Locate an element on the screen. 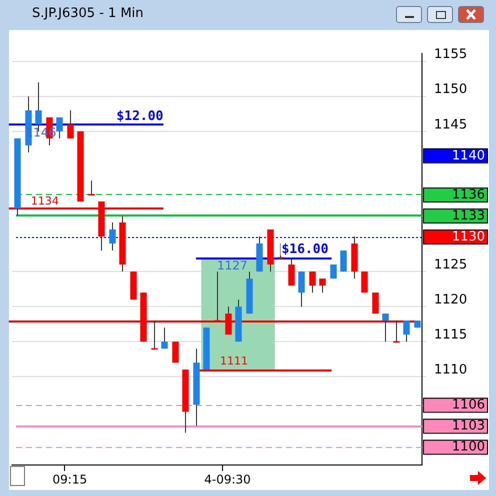  ref-line-label: 1136 is located at coordinates (468, 194).